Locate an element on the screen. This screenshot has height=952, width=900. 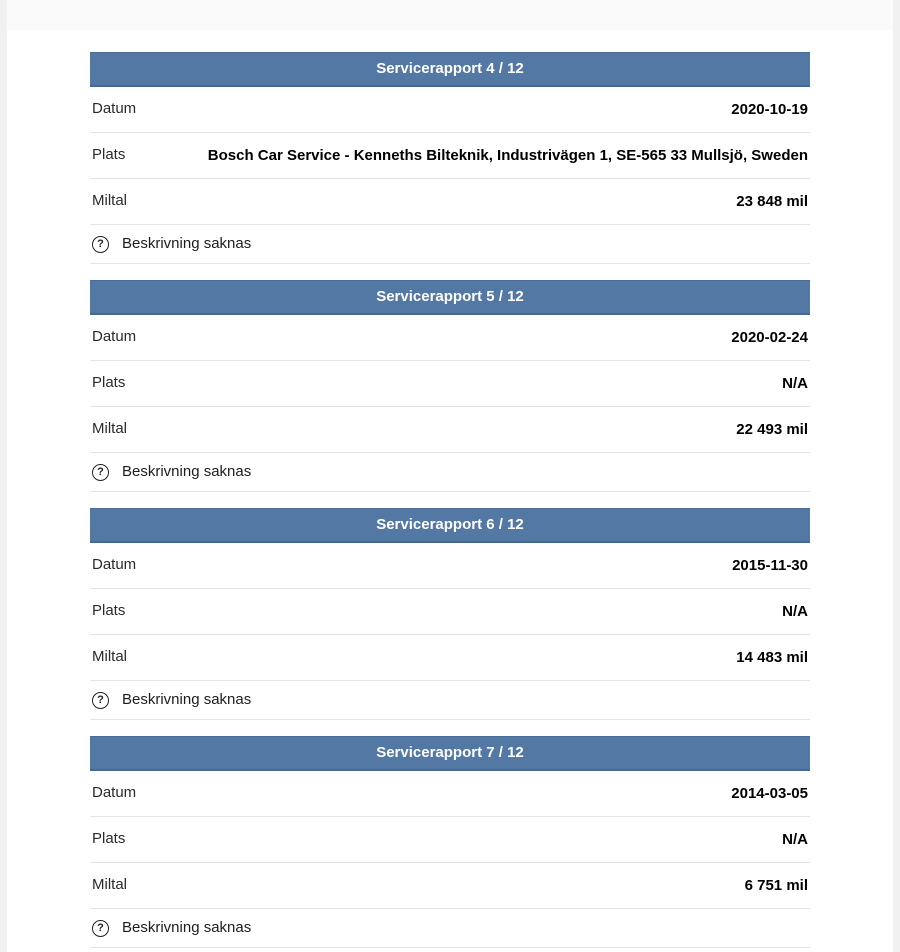
miltal-row: Miltal 23 848 mil is located at coordinates (450, 202).